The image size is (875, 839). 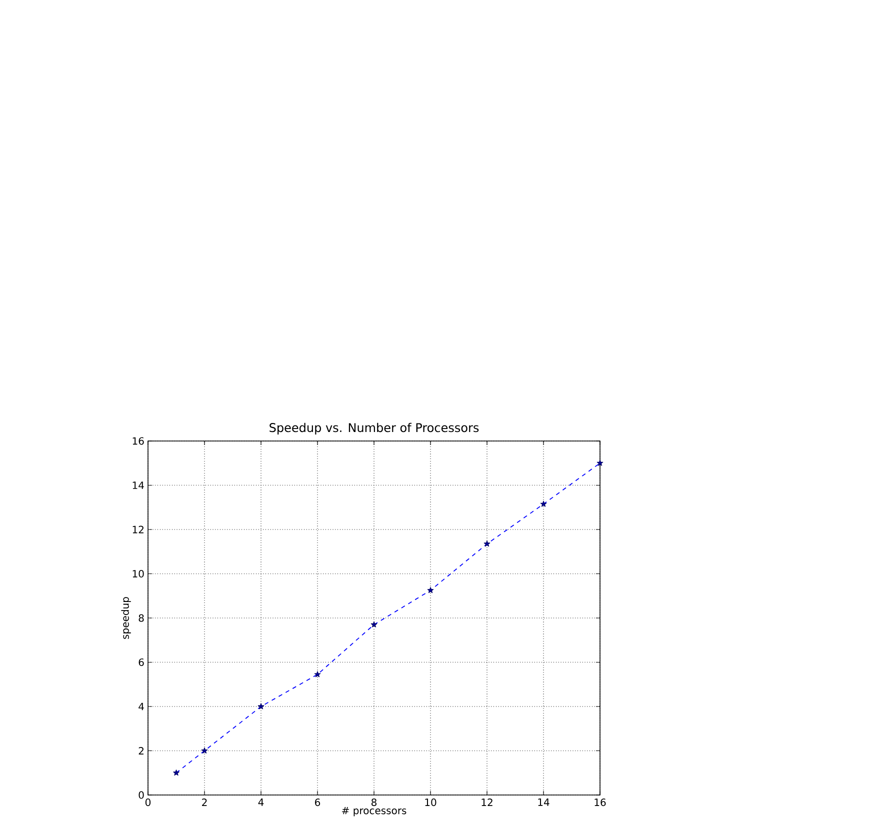 What do you see at coordinates (261, 802) in the screenshot?
I see `x-tick-label: 4` at bounding box center [261, 802].